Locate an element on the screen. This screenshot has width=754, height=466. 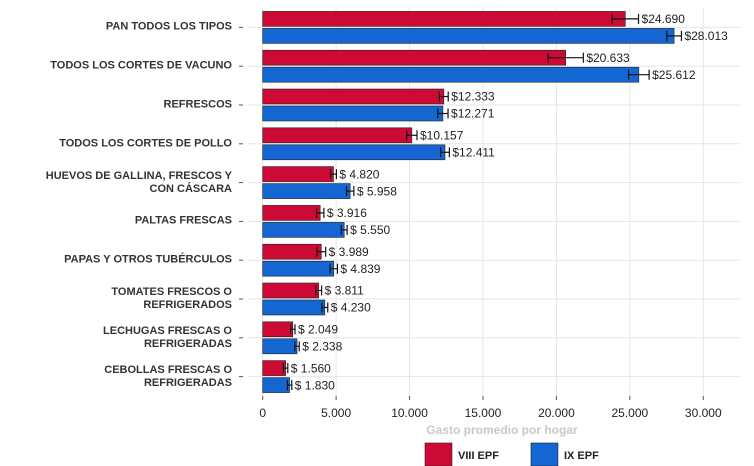
x-tick-label: 30.000 is located at coordinates (703, 413).